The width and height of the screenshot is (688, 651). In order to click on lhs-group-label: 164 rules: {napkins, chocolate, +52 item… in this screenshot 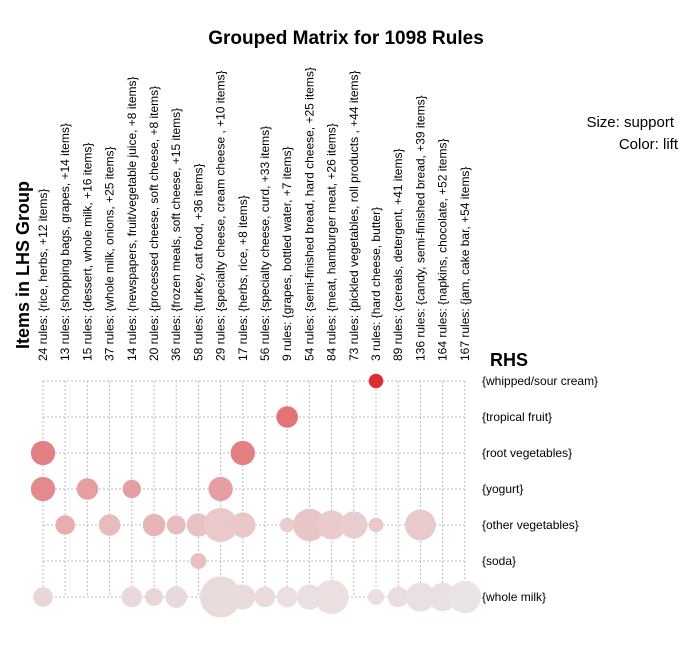, I will do `click(443, 250)`.